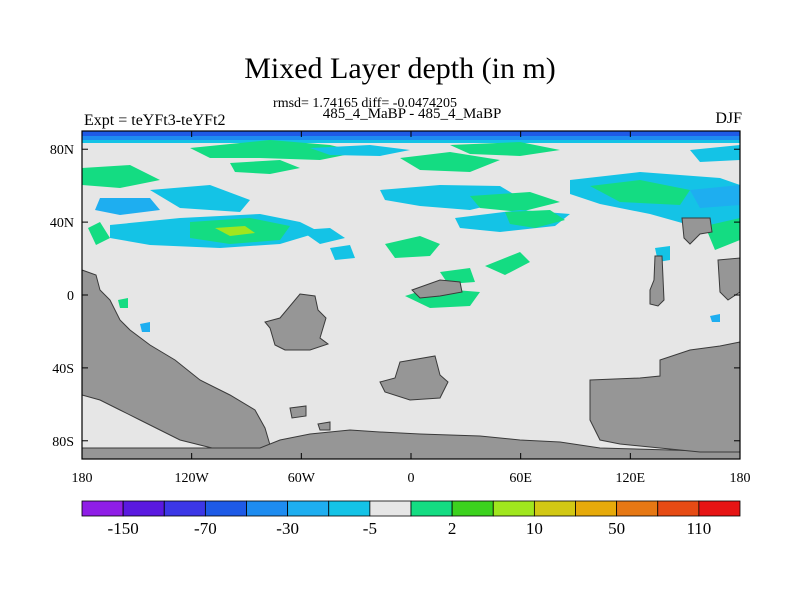  I want to click on colorbar: -150 -70 -30 -5 2 10 50 110, so click(411, 519).